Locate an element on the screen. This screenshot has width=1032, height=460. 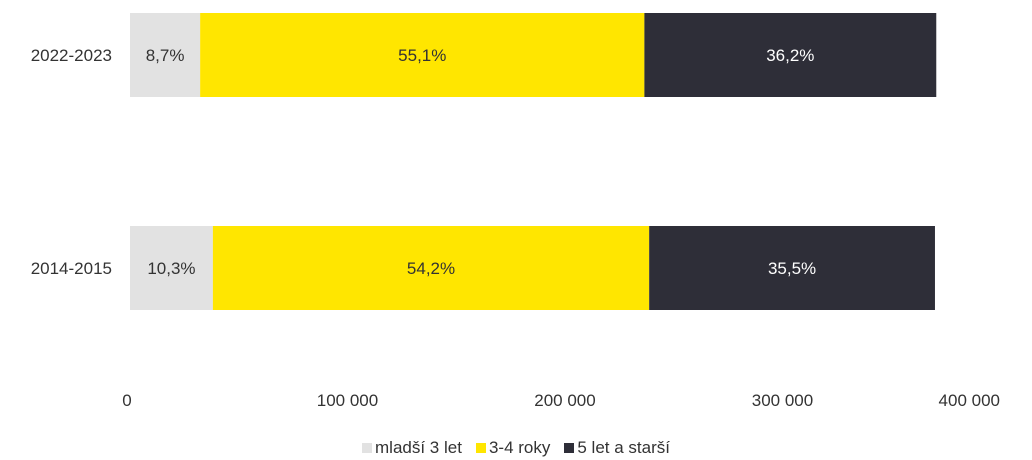
data-label: 35,5% is located at coordinates (792, 268).